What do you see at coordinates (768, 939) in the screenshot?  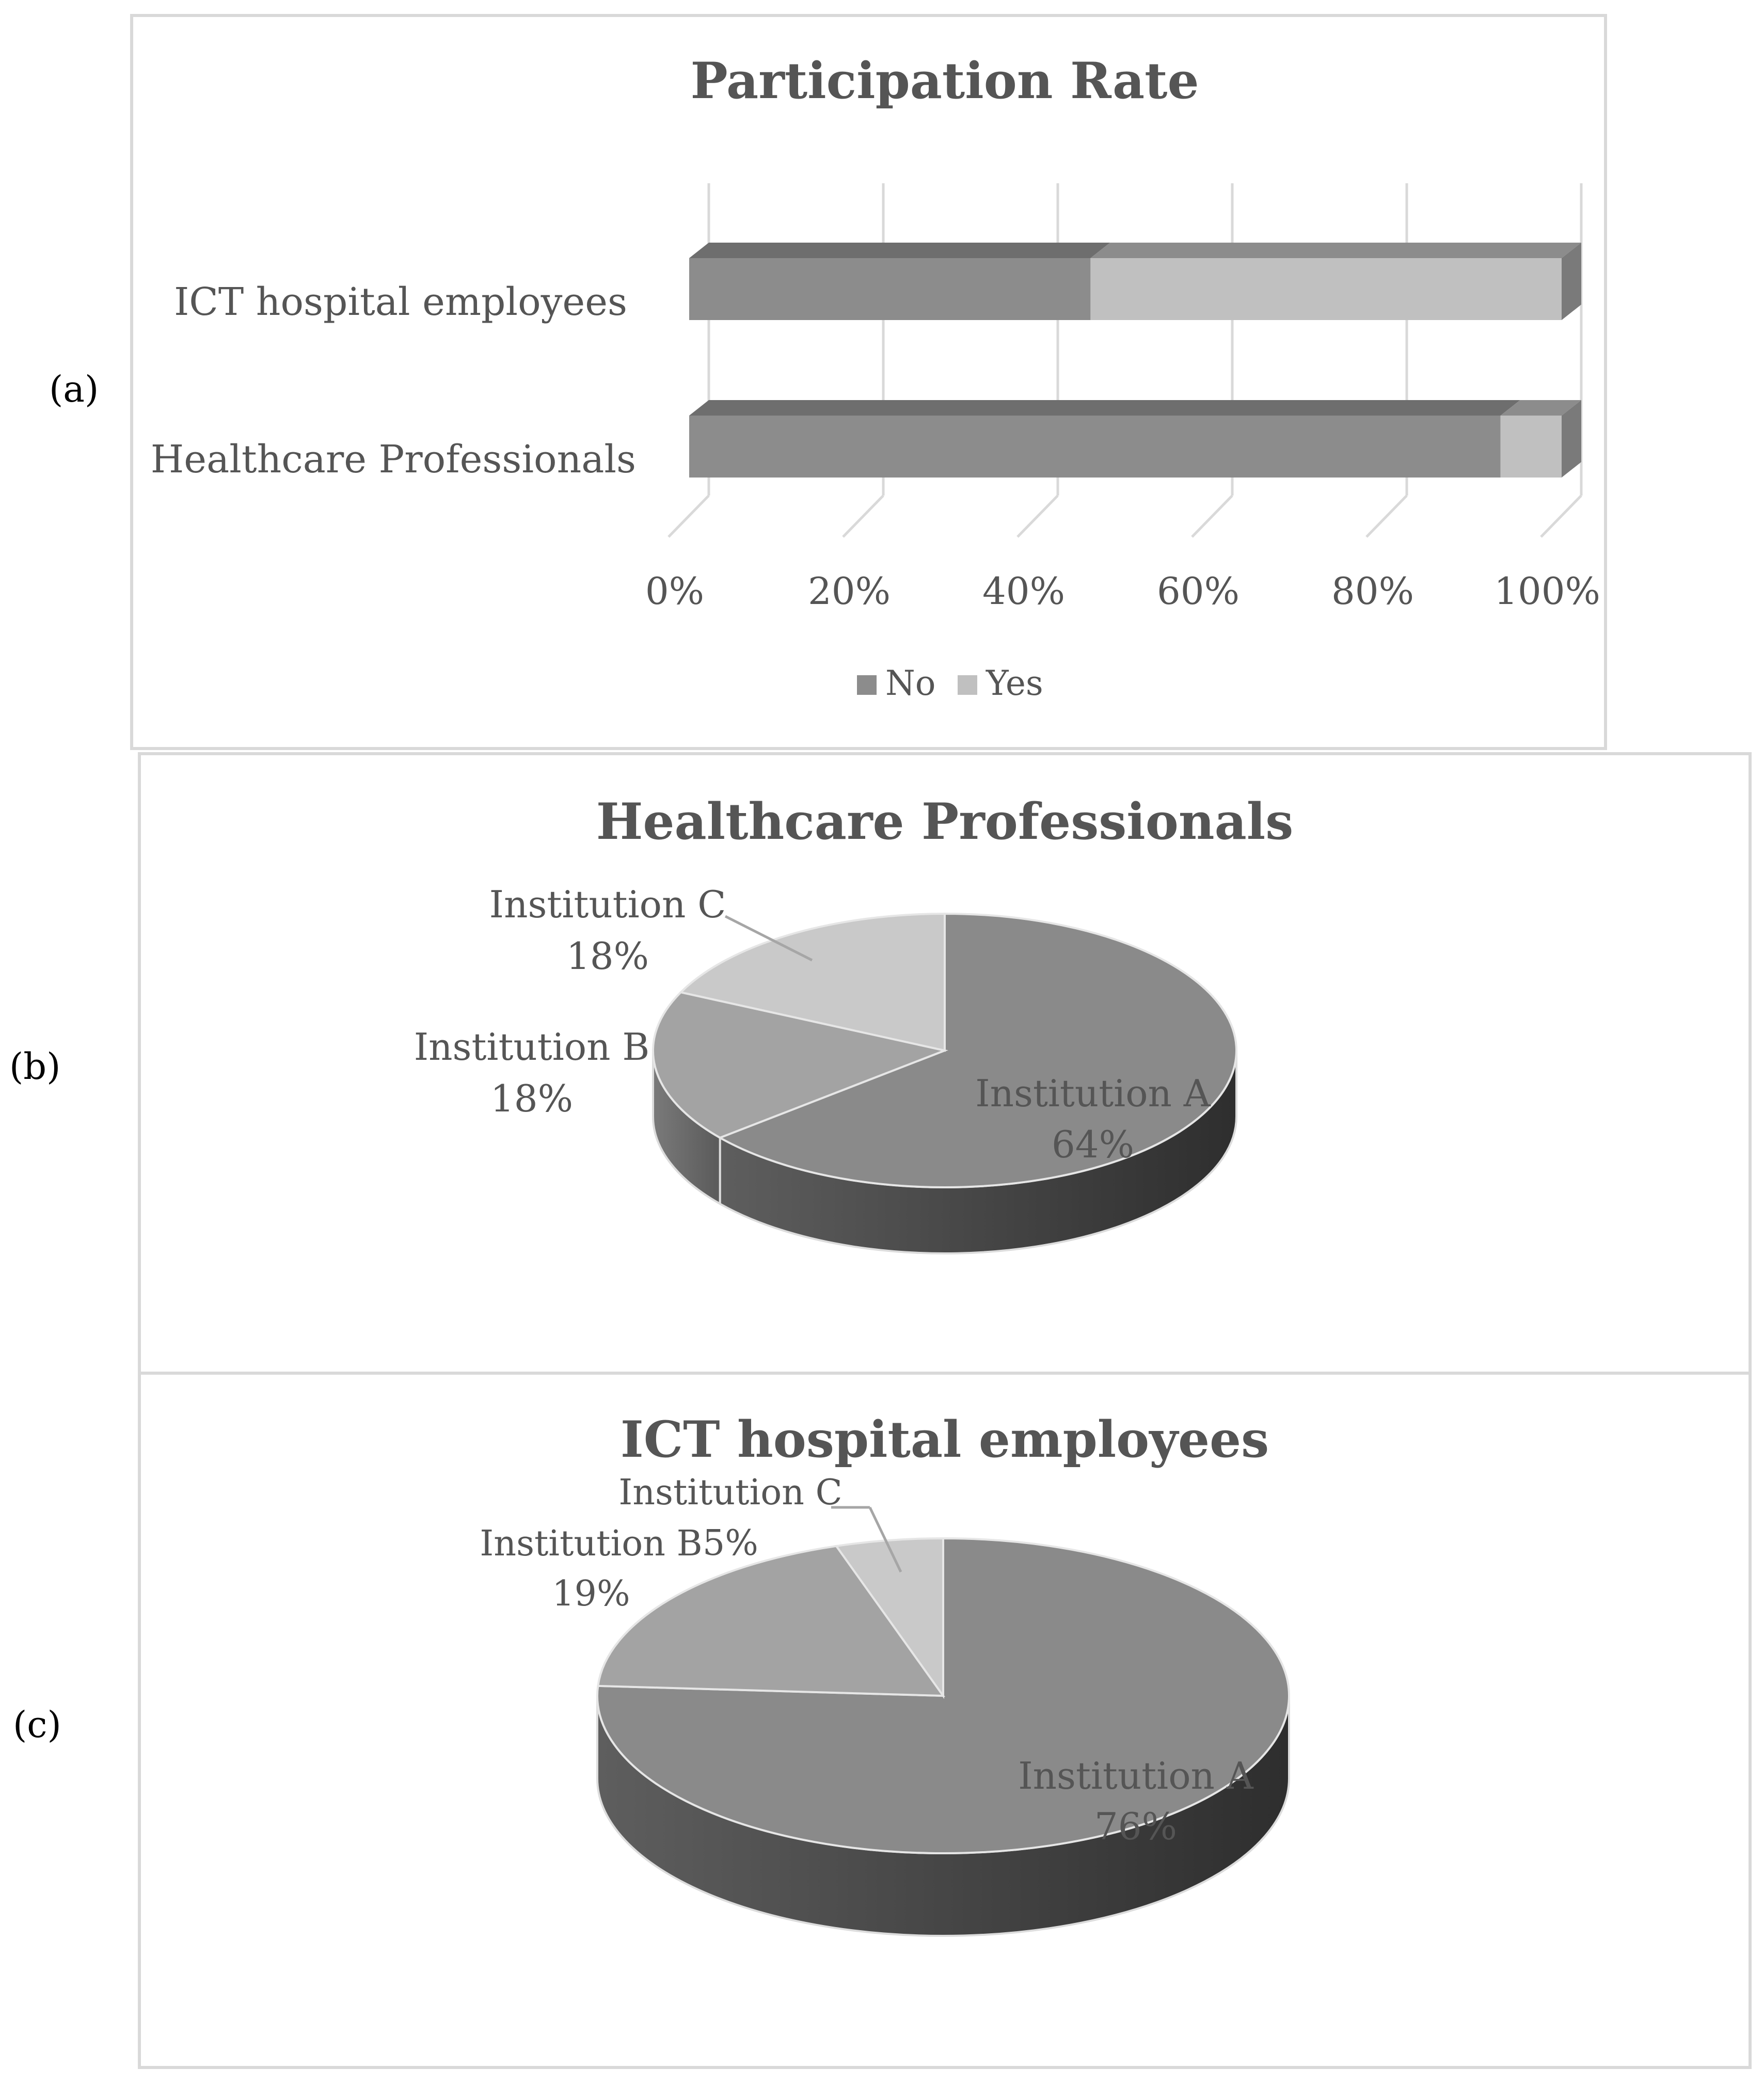 I see `pie-b-leader-line-c` at bounding box center [768, 939].